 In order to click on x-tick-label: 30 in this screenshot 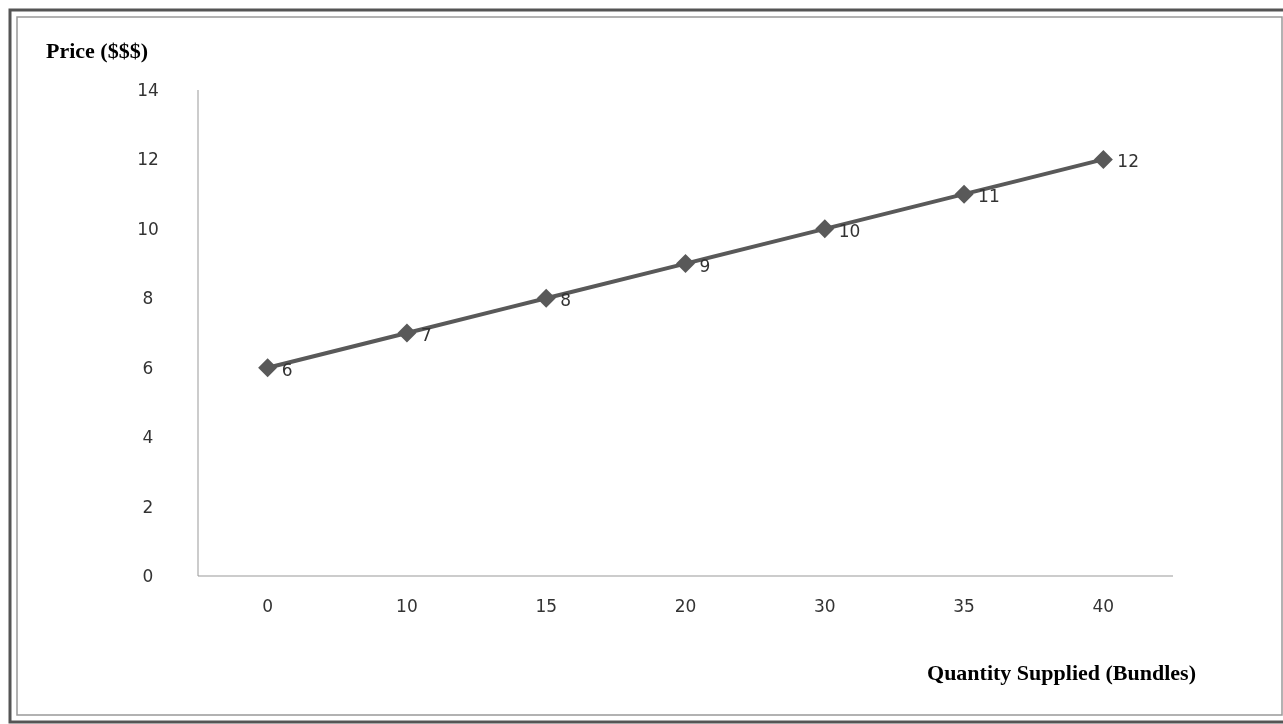, I will do `click(824, 606)`.